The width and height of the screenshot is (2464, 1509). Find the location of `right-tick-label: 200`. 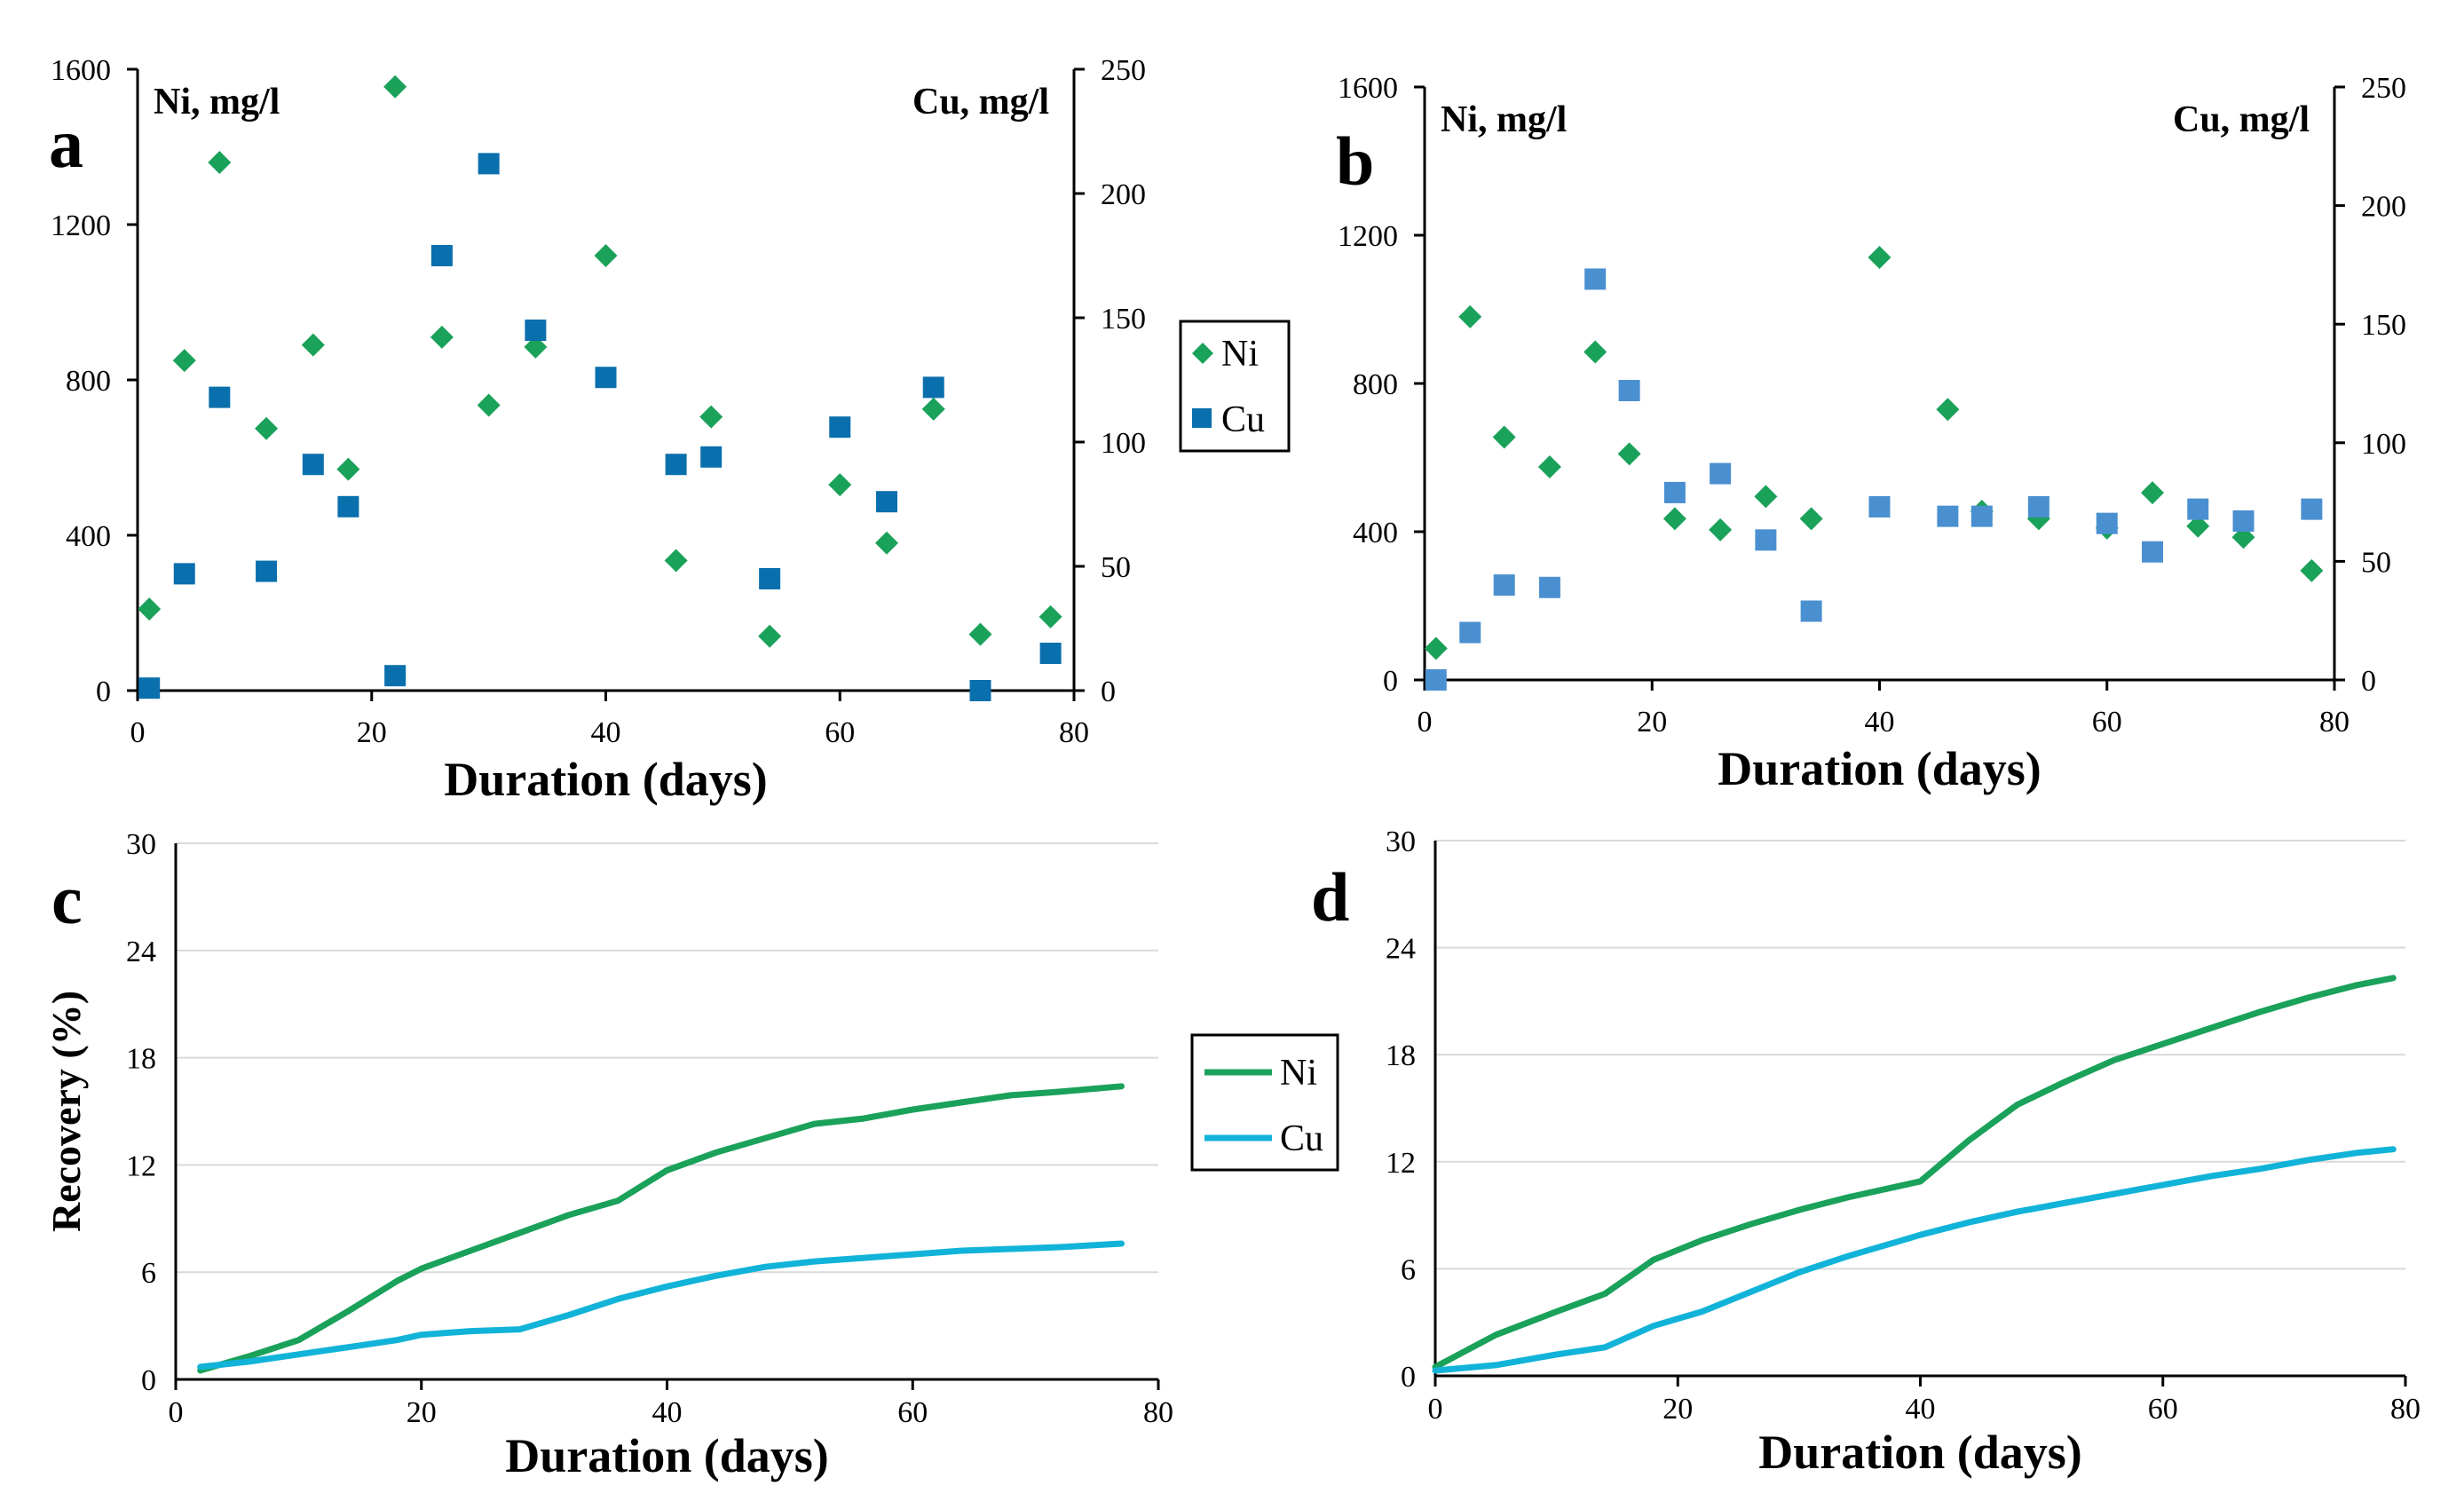

right-tick-label: 200 is located at coordinates (1124, 194).